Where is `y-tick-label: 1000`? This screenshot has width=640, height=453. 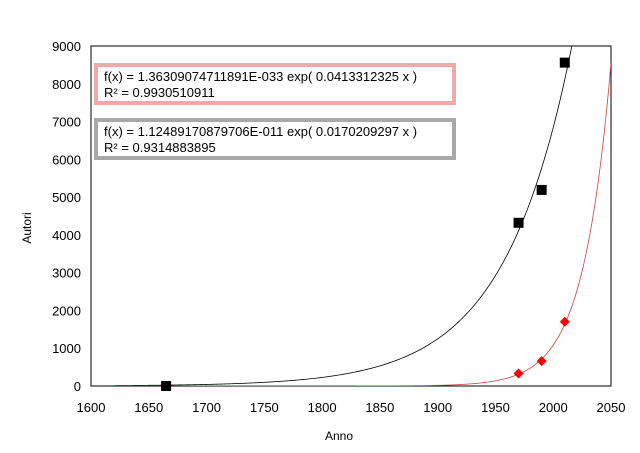 y-tick-label: 1000 is located at coordinates (66, 348).